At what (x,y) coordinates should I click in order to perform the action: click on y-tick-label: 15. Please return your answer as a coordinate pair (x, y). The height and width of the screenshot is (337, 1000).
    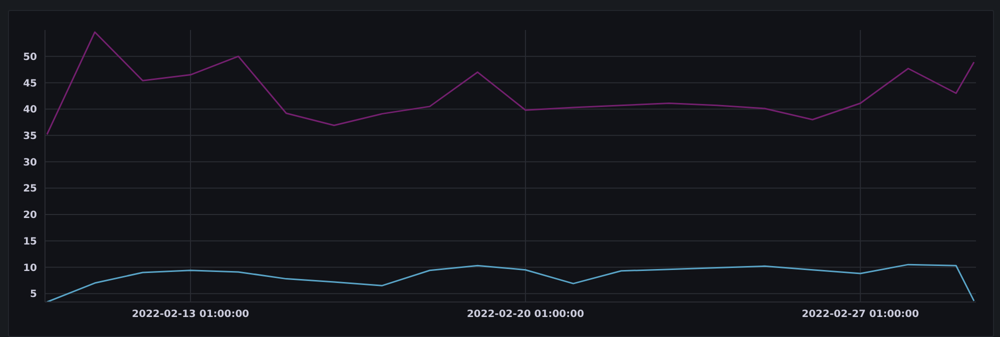
    Looking at the image, I should click on (30, 242).